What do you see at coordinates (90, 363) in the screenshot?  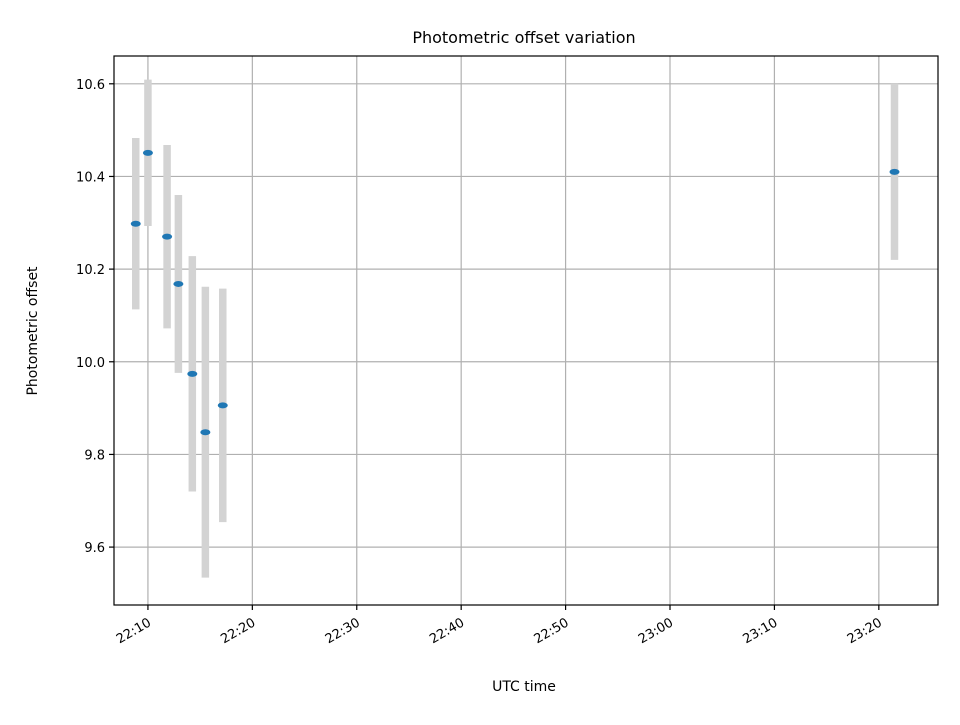 I see `y-tick-label: 10.0` at bounding box center [90, 363].